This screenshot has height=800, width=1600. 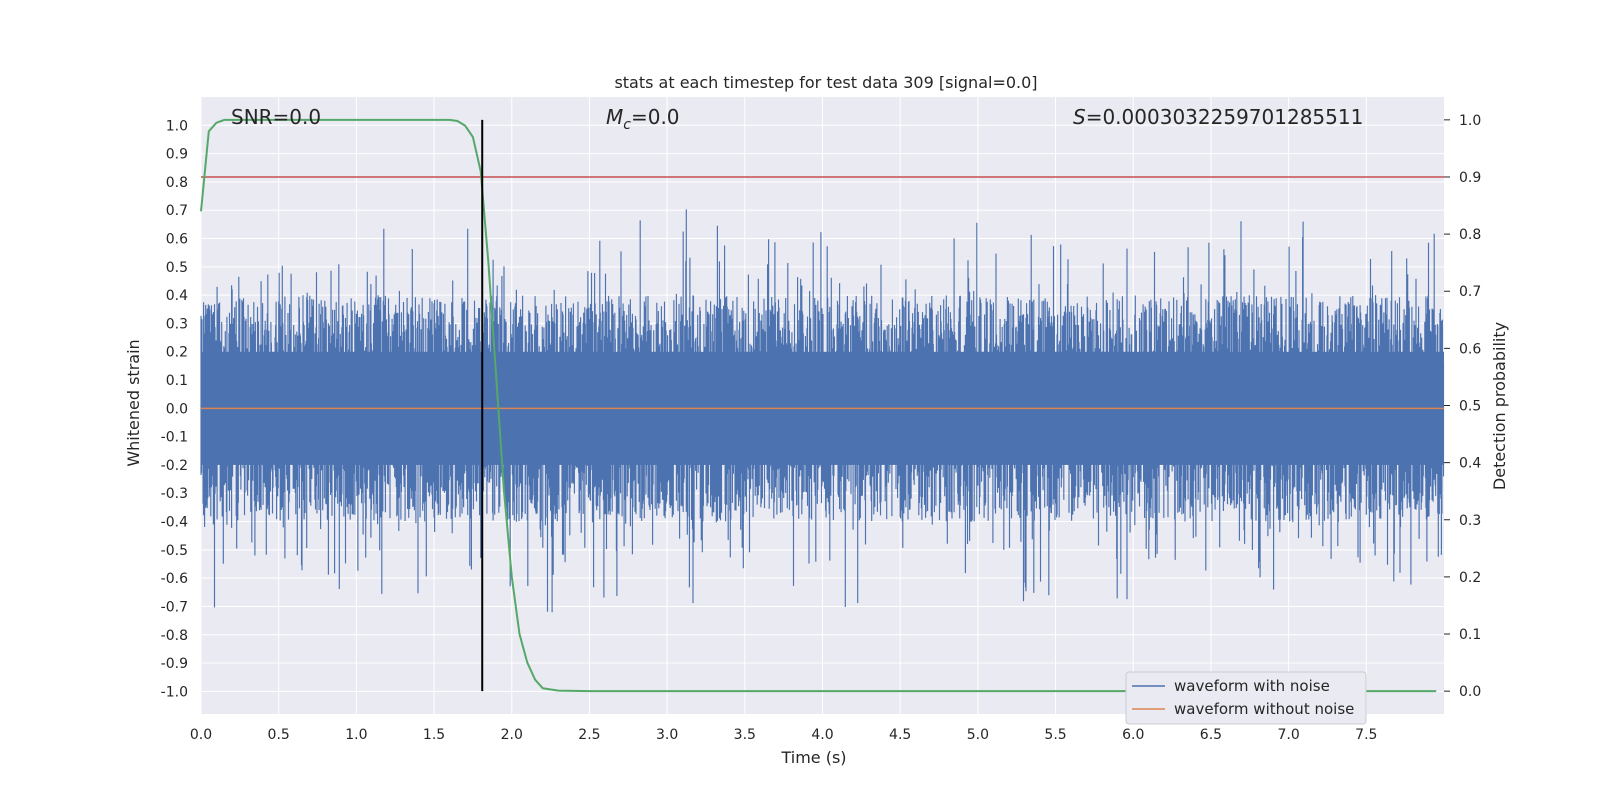 What do you see at coordinates (745, 735) in the screenshot?
I see `x-tick-label: 3.5` at bounding box center [745, 735].